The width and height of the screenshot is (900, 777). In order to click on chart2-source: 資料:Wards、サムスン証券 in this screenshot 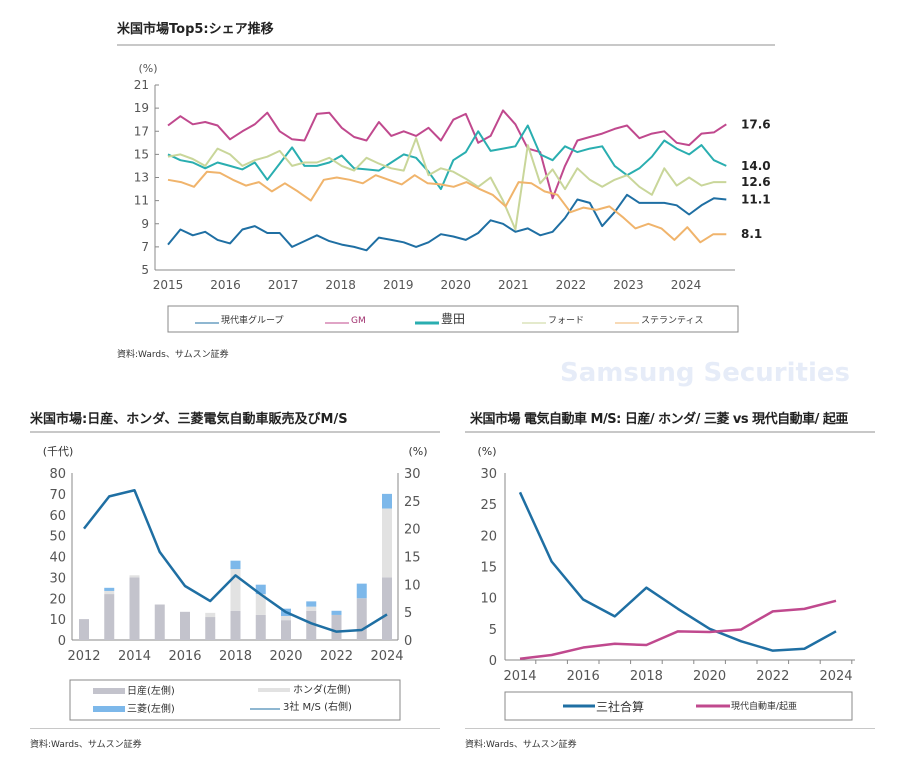, I will do `click(86, 745)`.